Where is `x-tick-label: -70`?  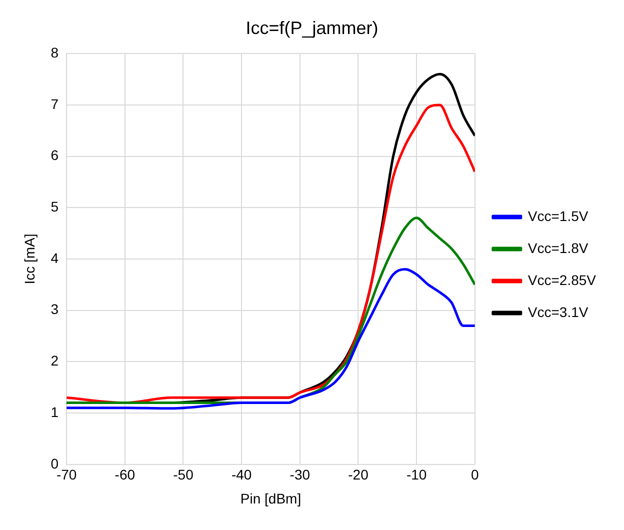
x-tick-label: -70 is located at coordinates (66, 474).